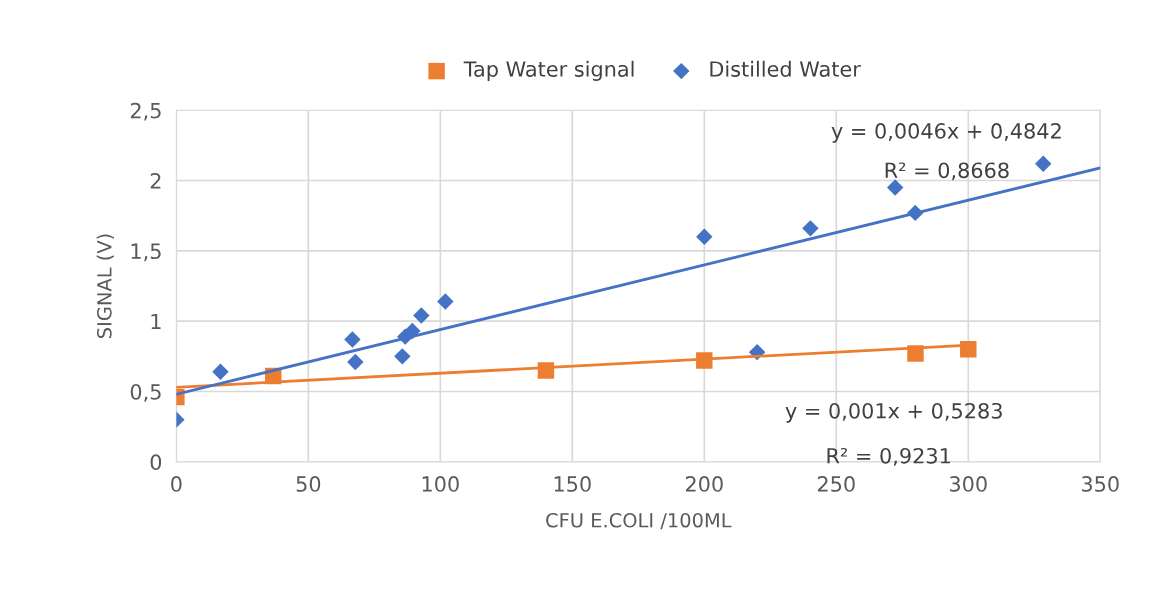 This screenshot has height=599, width=1168. Describe the element at coordinates (836, 484) in the screenshot. I see `x-tick-label: 250` at that location.